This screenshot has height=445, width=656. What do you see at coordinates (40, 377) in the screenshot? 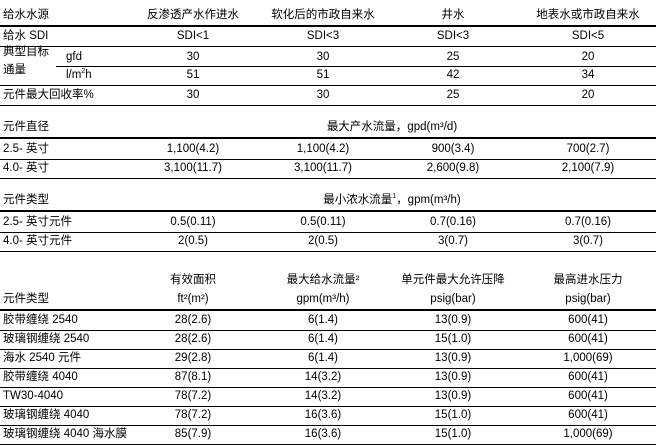
I see `row-label: 胶带缠绕 4040` at bounding box center [40, 377].